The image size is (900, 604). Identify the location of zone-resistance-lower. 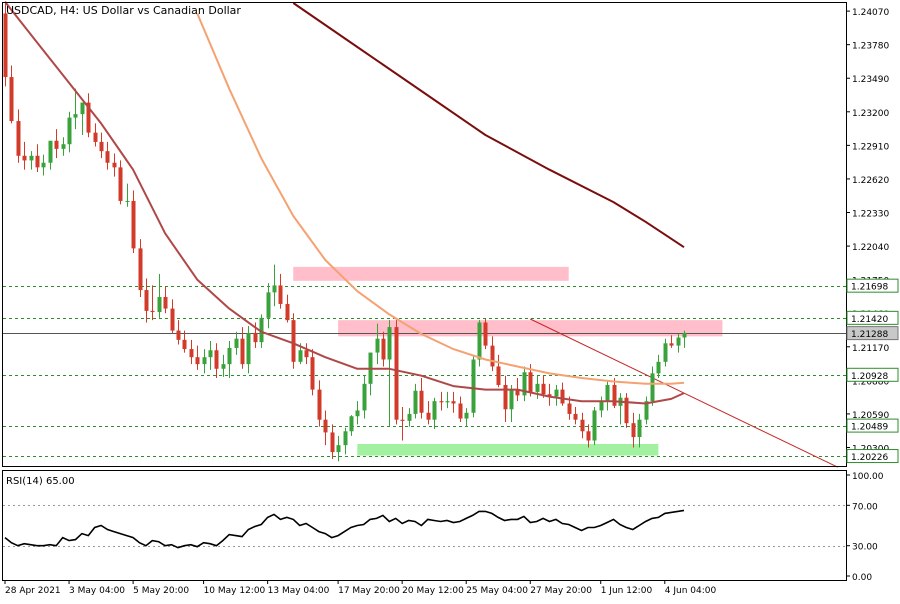
(530, 328).